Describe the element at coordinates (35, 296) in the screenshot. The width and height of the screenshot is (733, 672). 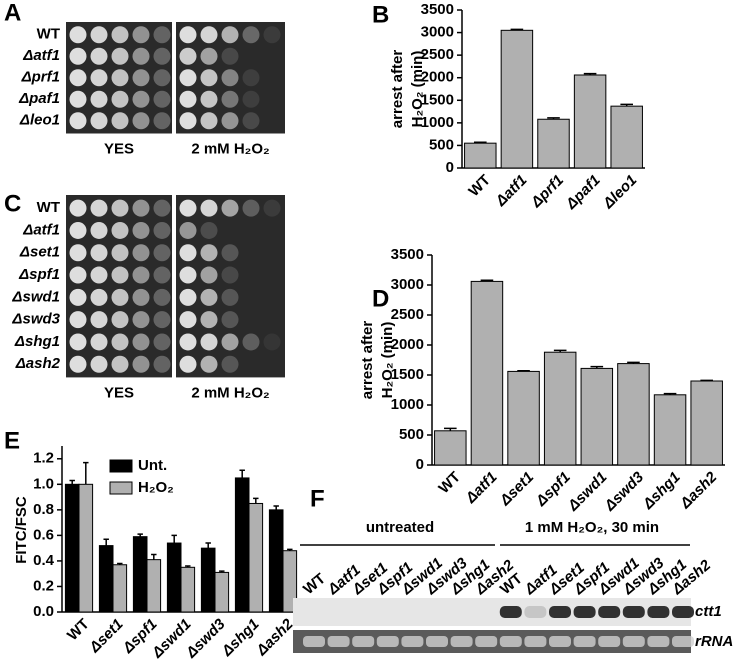
I see `strain-label: Δswd1` at that location.